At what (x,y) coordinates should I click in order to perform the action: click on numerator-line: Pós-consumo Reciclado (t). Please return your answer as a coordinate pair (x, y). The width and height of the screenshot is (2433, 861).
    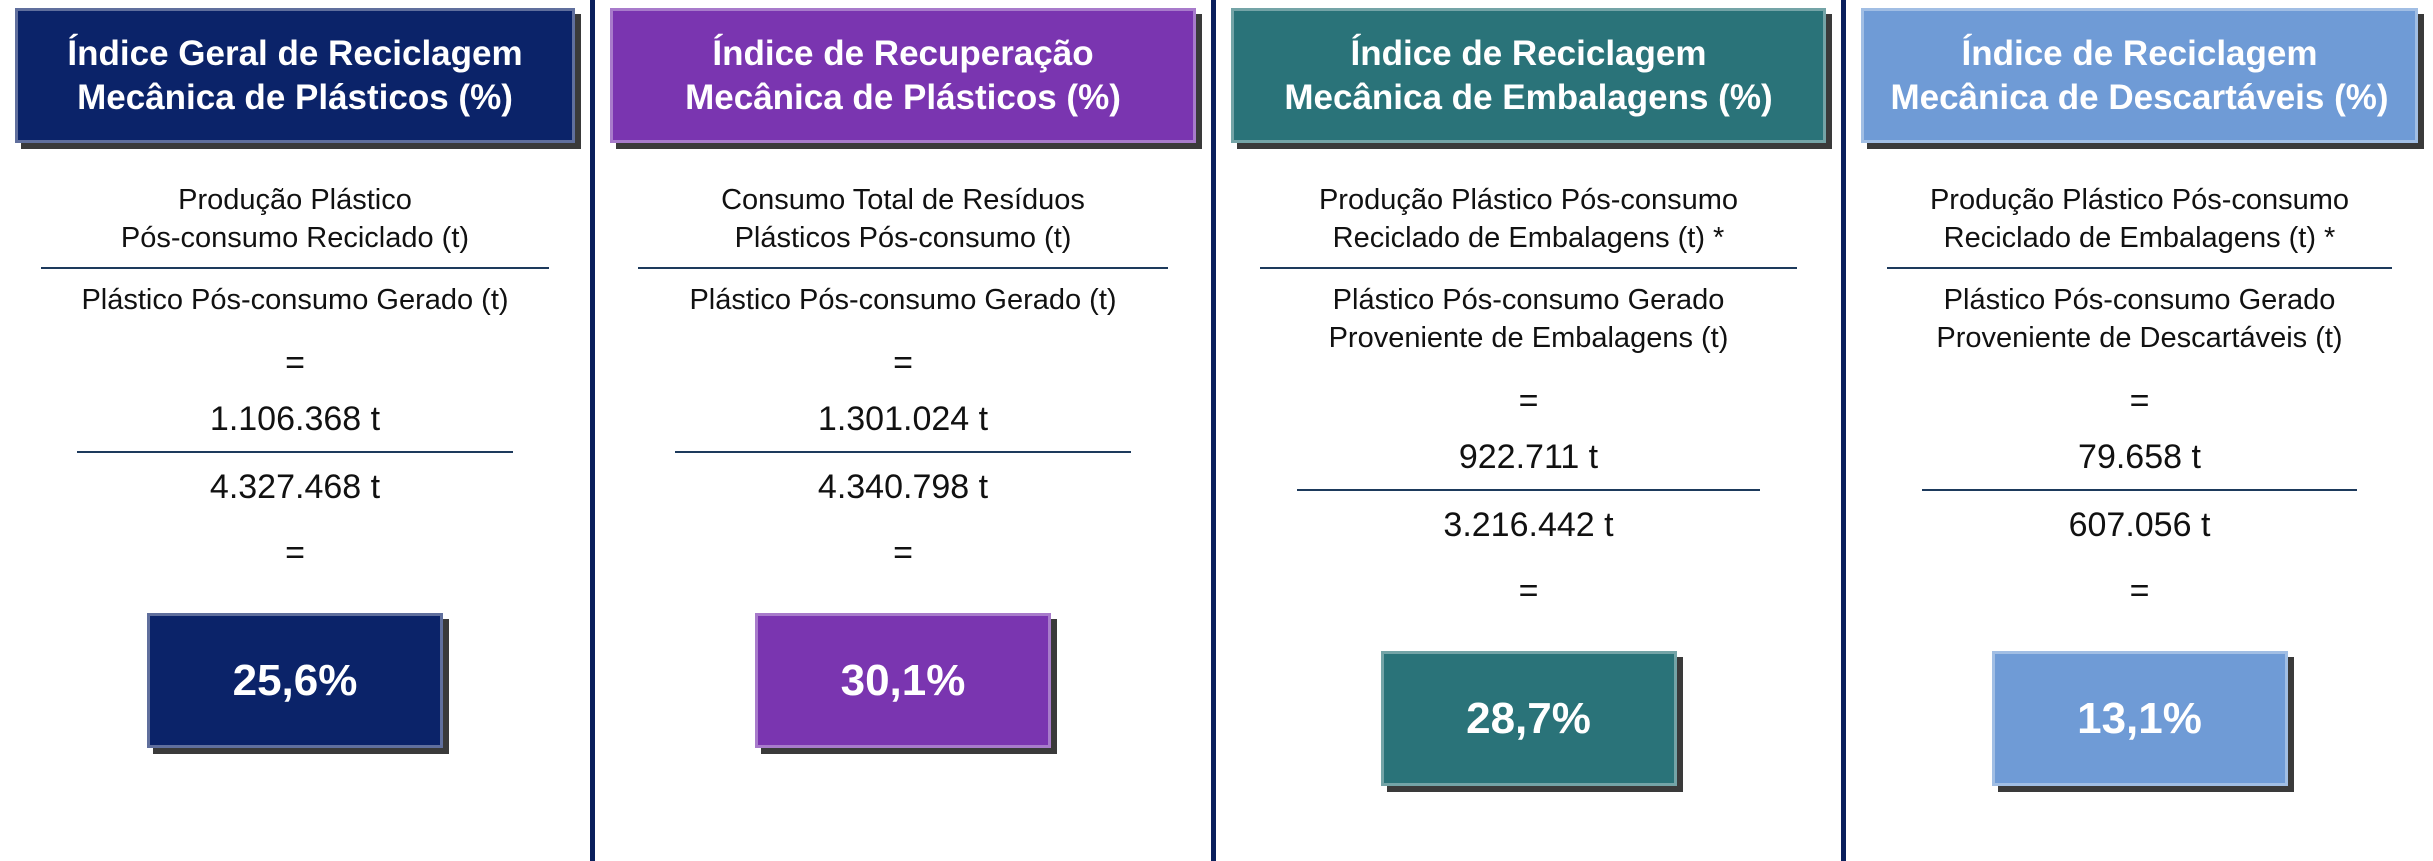
    Looking at the image, I should click on (295, 238).